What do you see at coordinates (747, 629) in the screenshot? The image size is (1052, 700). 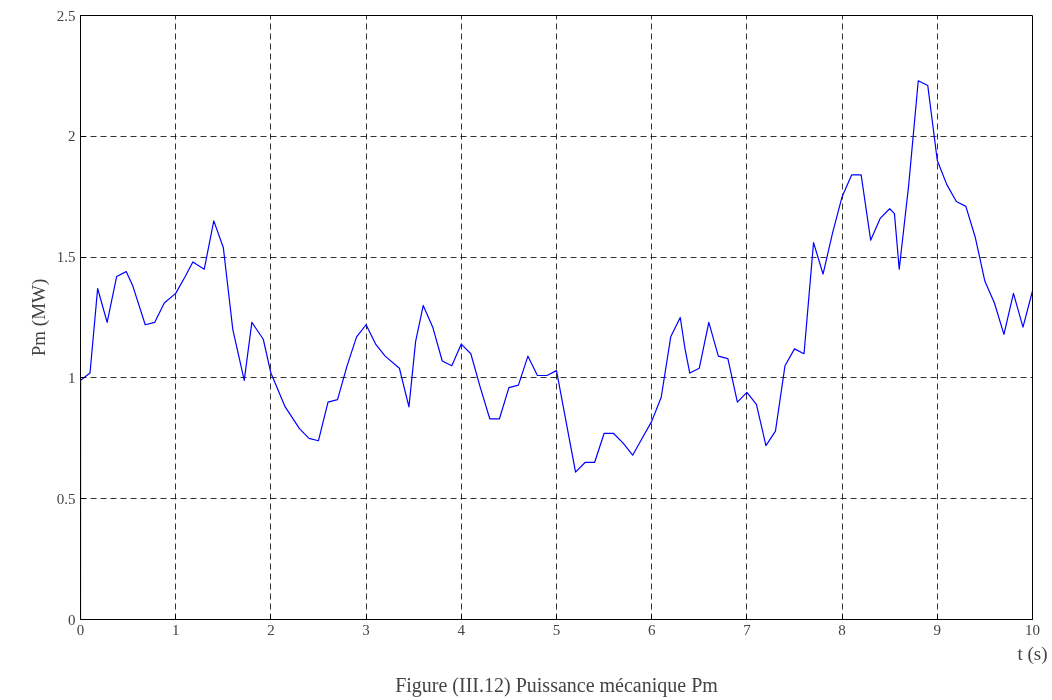 I see `x-tick-label: 7` at bounding box center [747, 629].